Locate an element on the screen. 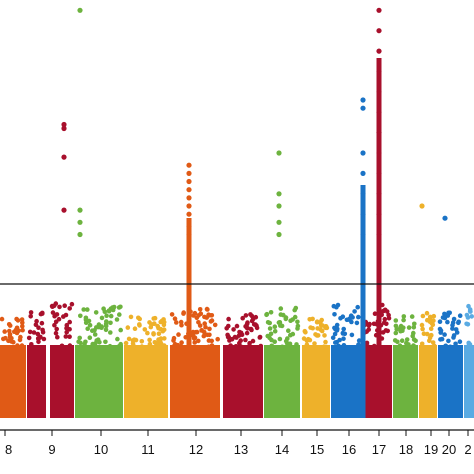 The width and height of the screenshot is (474, 474). x-tick-label: 10 is located at coordinates (101, 449).